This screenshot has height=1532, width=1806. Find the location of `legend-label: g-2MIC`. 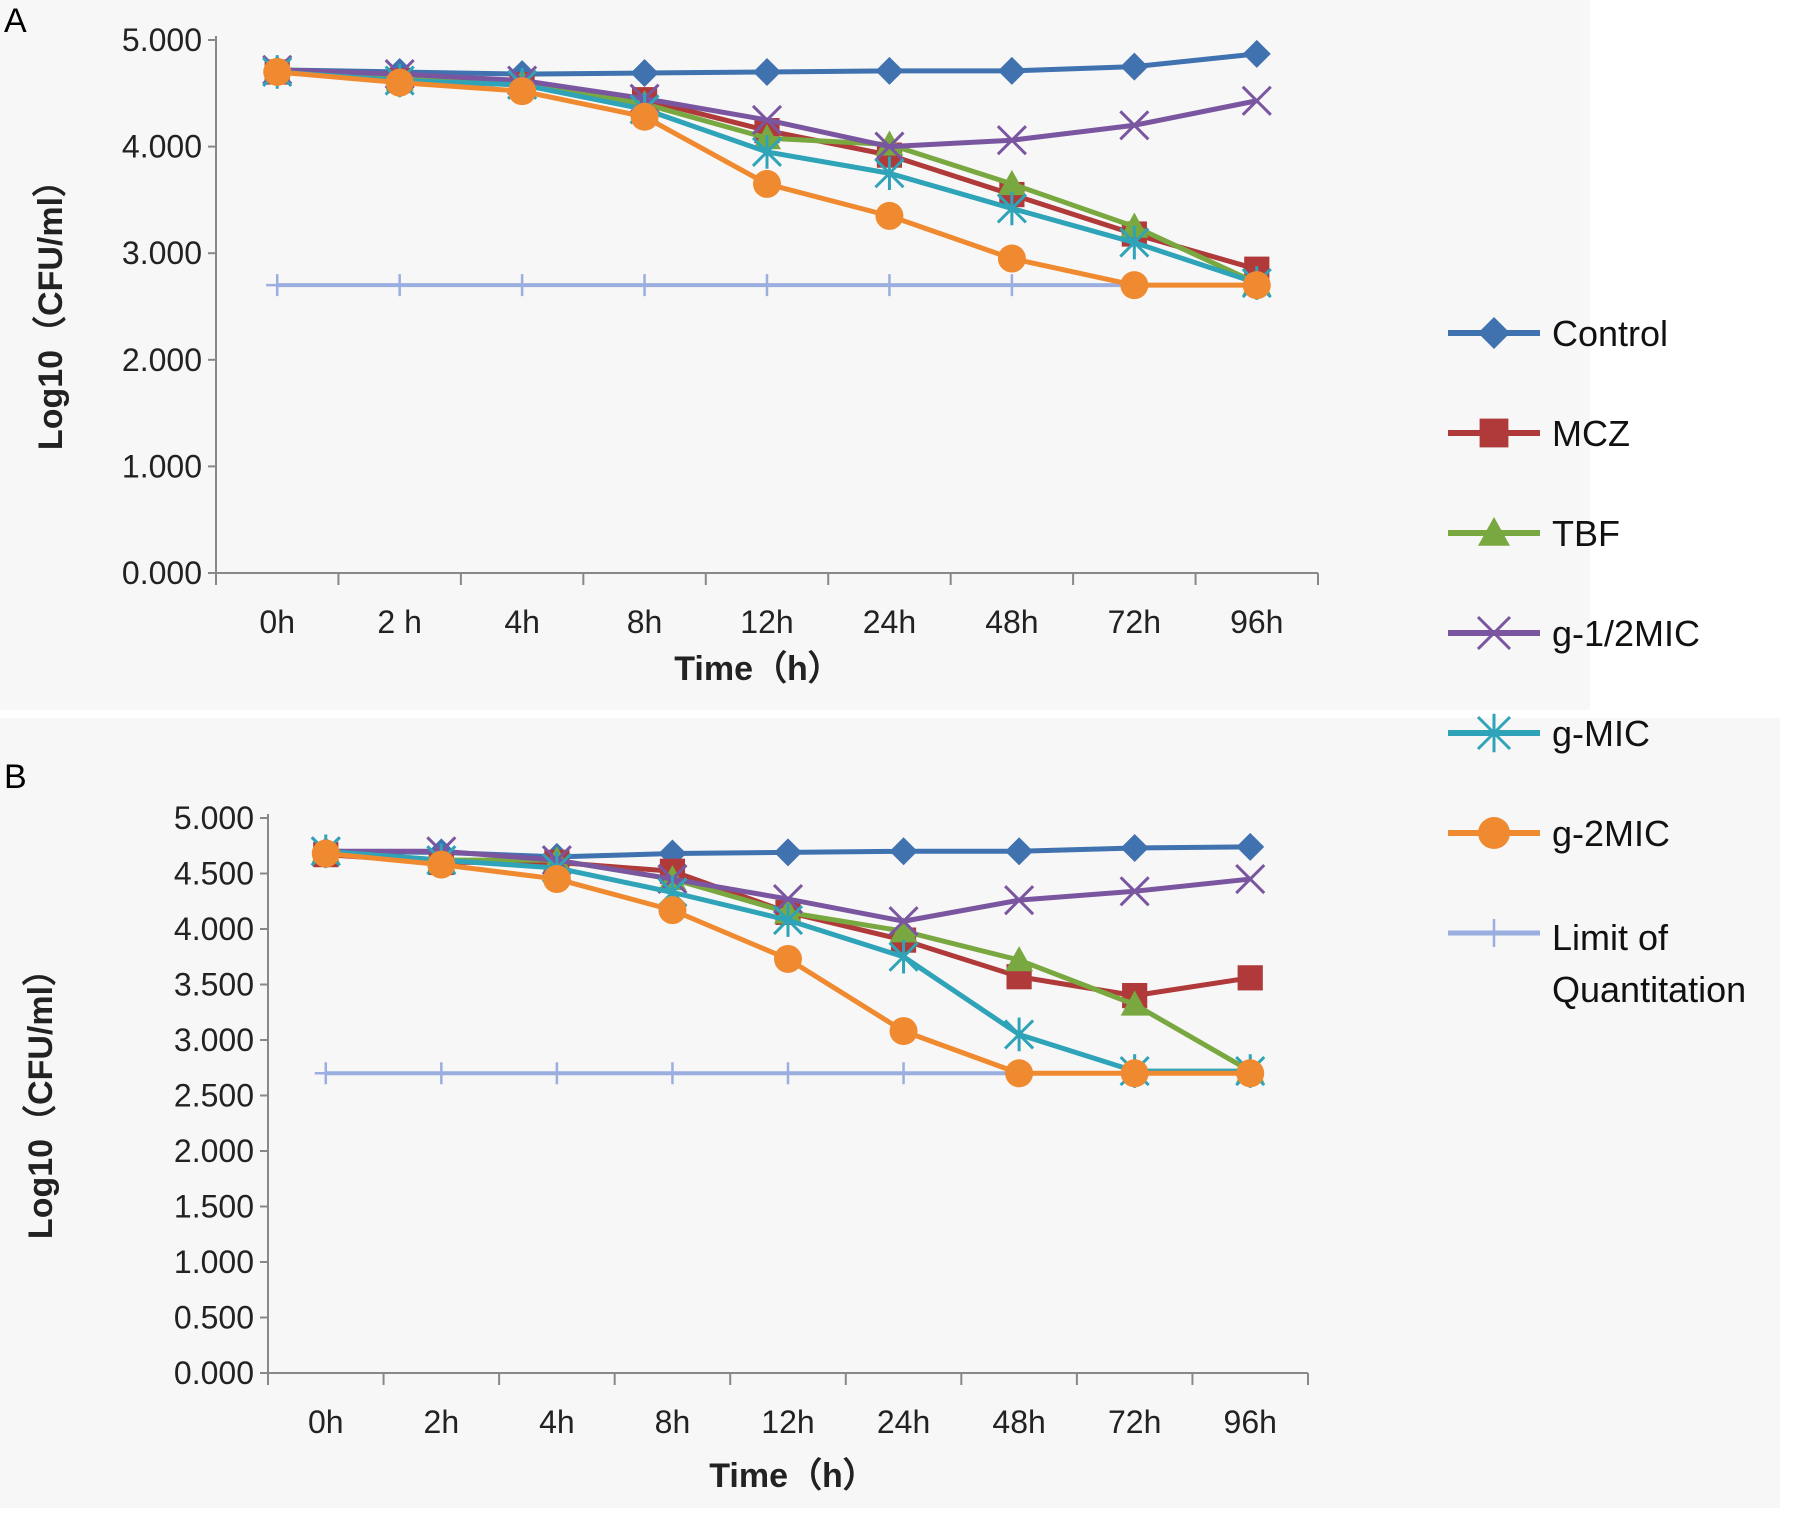

legend-label: g-2MIC is located at coordinates (1611, 833).